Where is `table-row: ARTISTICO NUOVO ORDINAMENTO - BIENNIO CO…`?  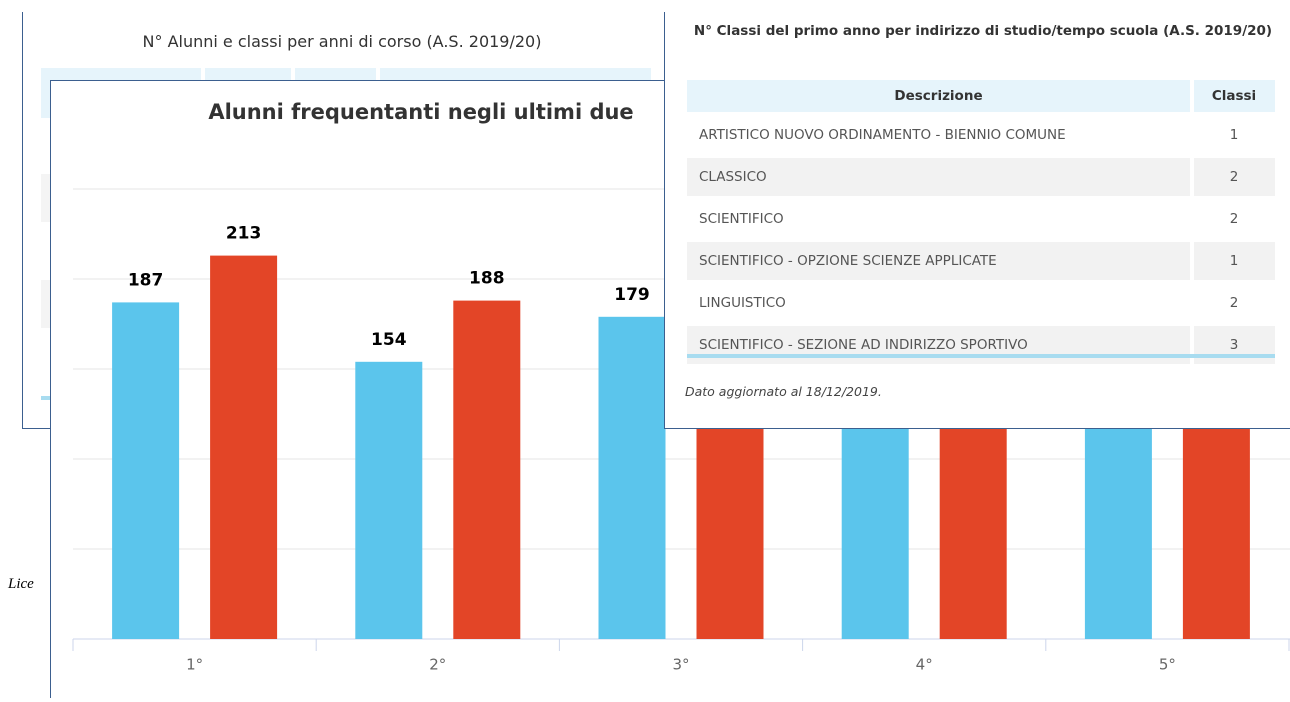
table-row: ARTISTICO NUOVO ORDINAMENTO - BIENNIO CO… is located at coordinates (981, 135).